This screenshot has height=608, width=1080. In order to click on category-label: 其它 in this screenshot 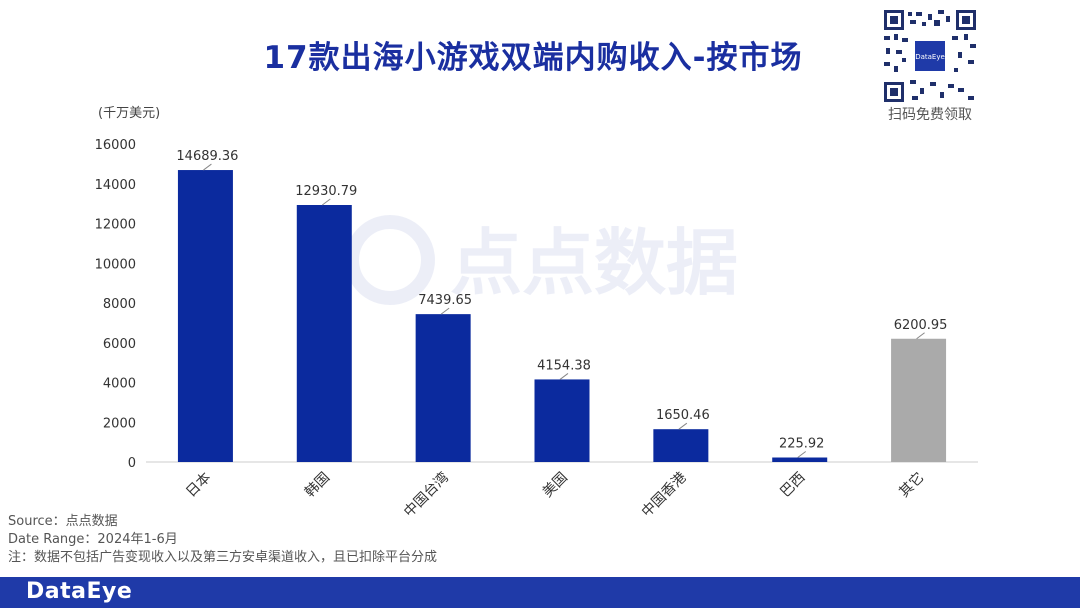, I will do `click(912, 485)`.